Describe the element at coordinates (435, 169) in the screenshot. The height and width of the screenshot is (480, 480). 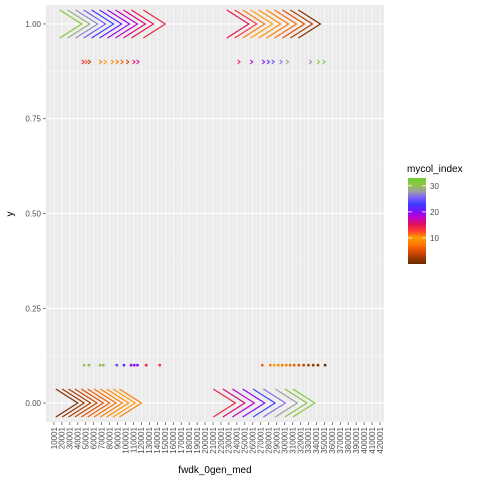
I see `legend-title: mycol_index` at that location.